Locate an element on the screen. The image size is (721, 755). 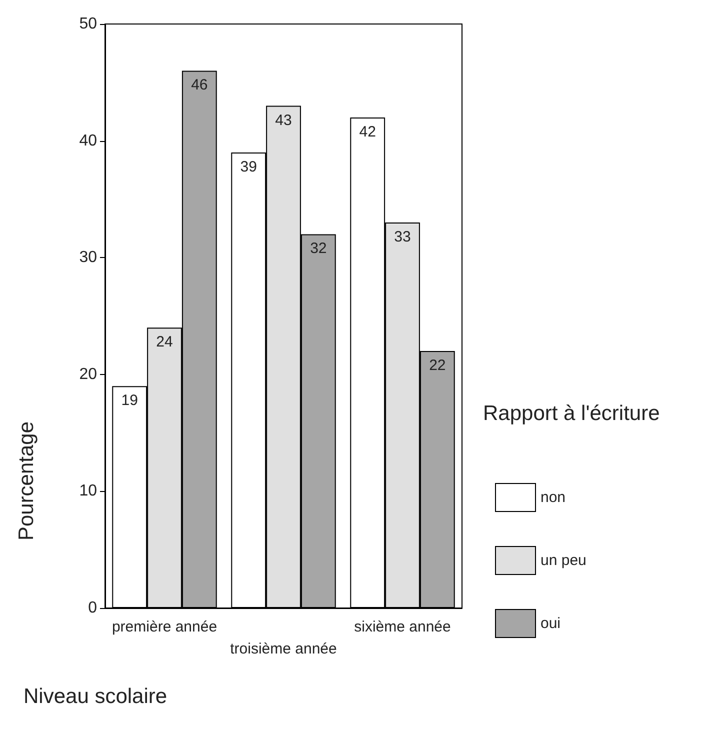
y-tick-label: 50 is located at coordinates (88, 24).